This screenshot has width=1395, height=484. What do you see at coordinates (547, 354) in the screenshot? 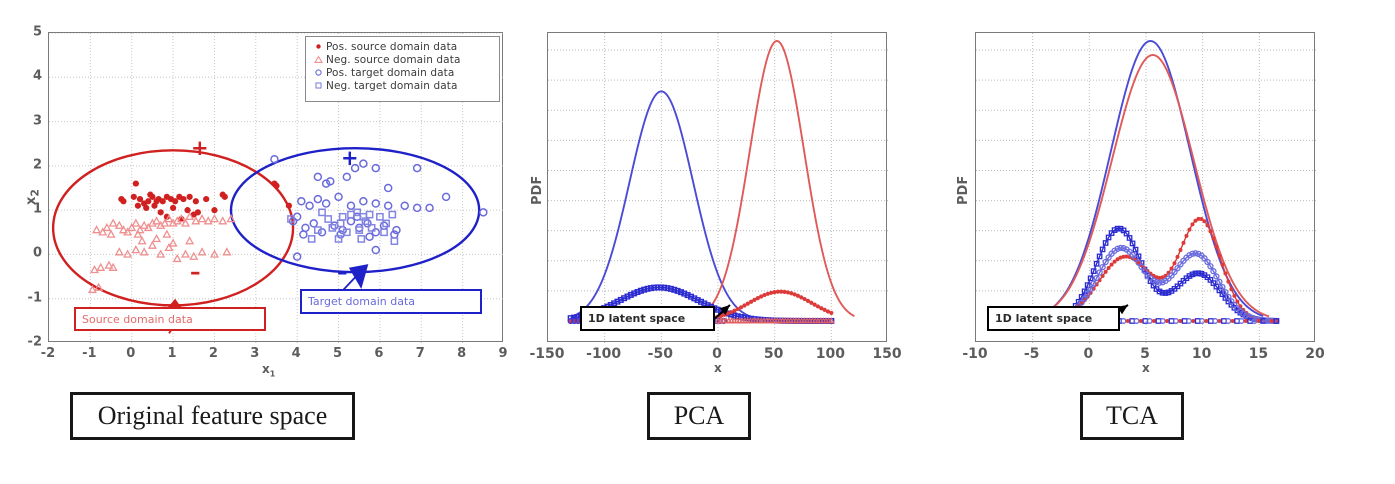
I see `xaxis-tick: -150` at bounding box center [547, 354].